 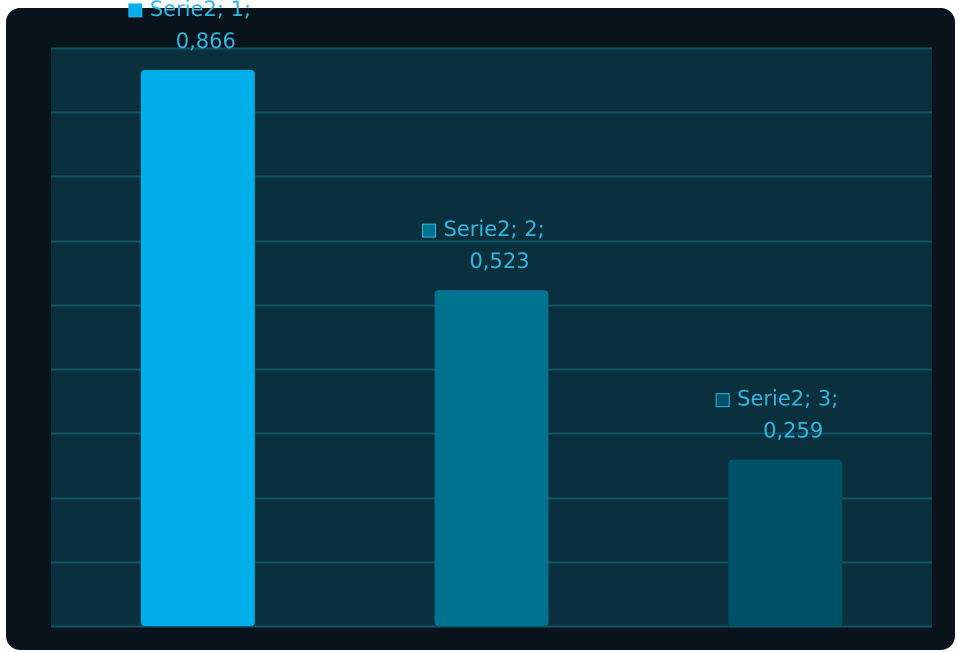 What do you see at coordinates (787, 399) in the screenshot?
I see `data-label-series: Serie2; 3;` at bounding box center [787, 399].